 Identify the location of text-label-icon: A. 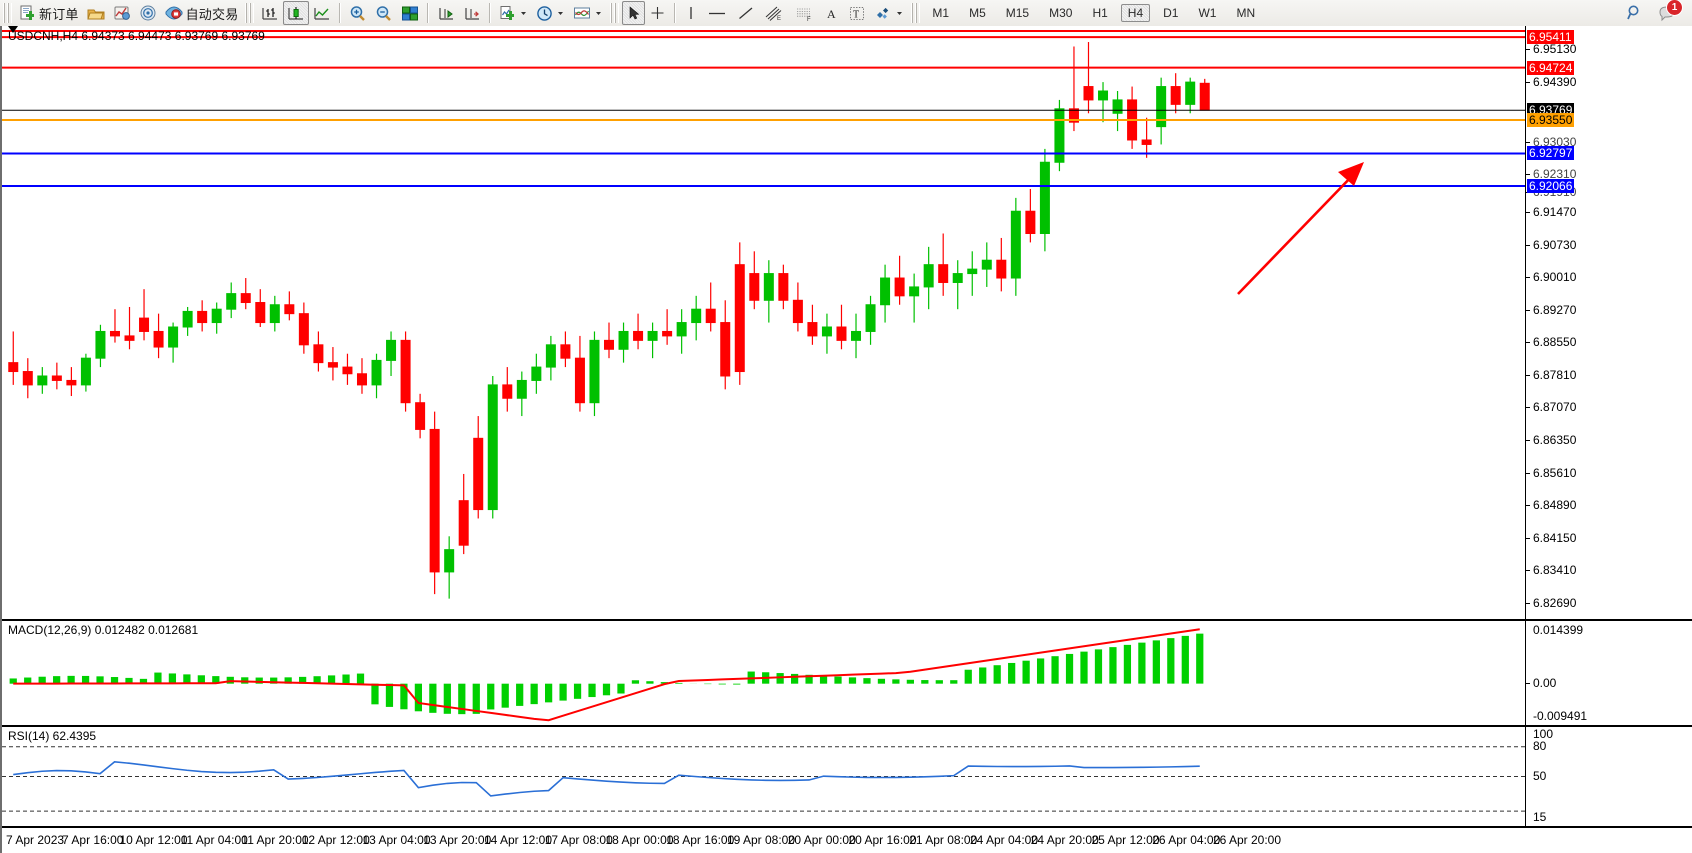
(832, 13).